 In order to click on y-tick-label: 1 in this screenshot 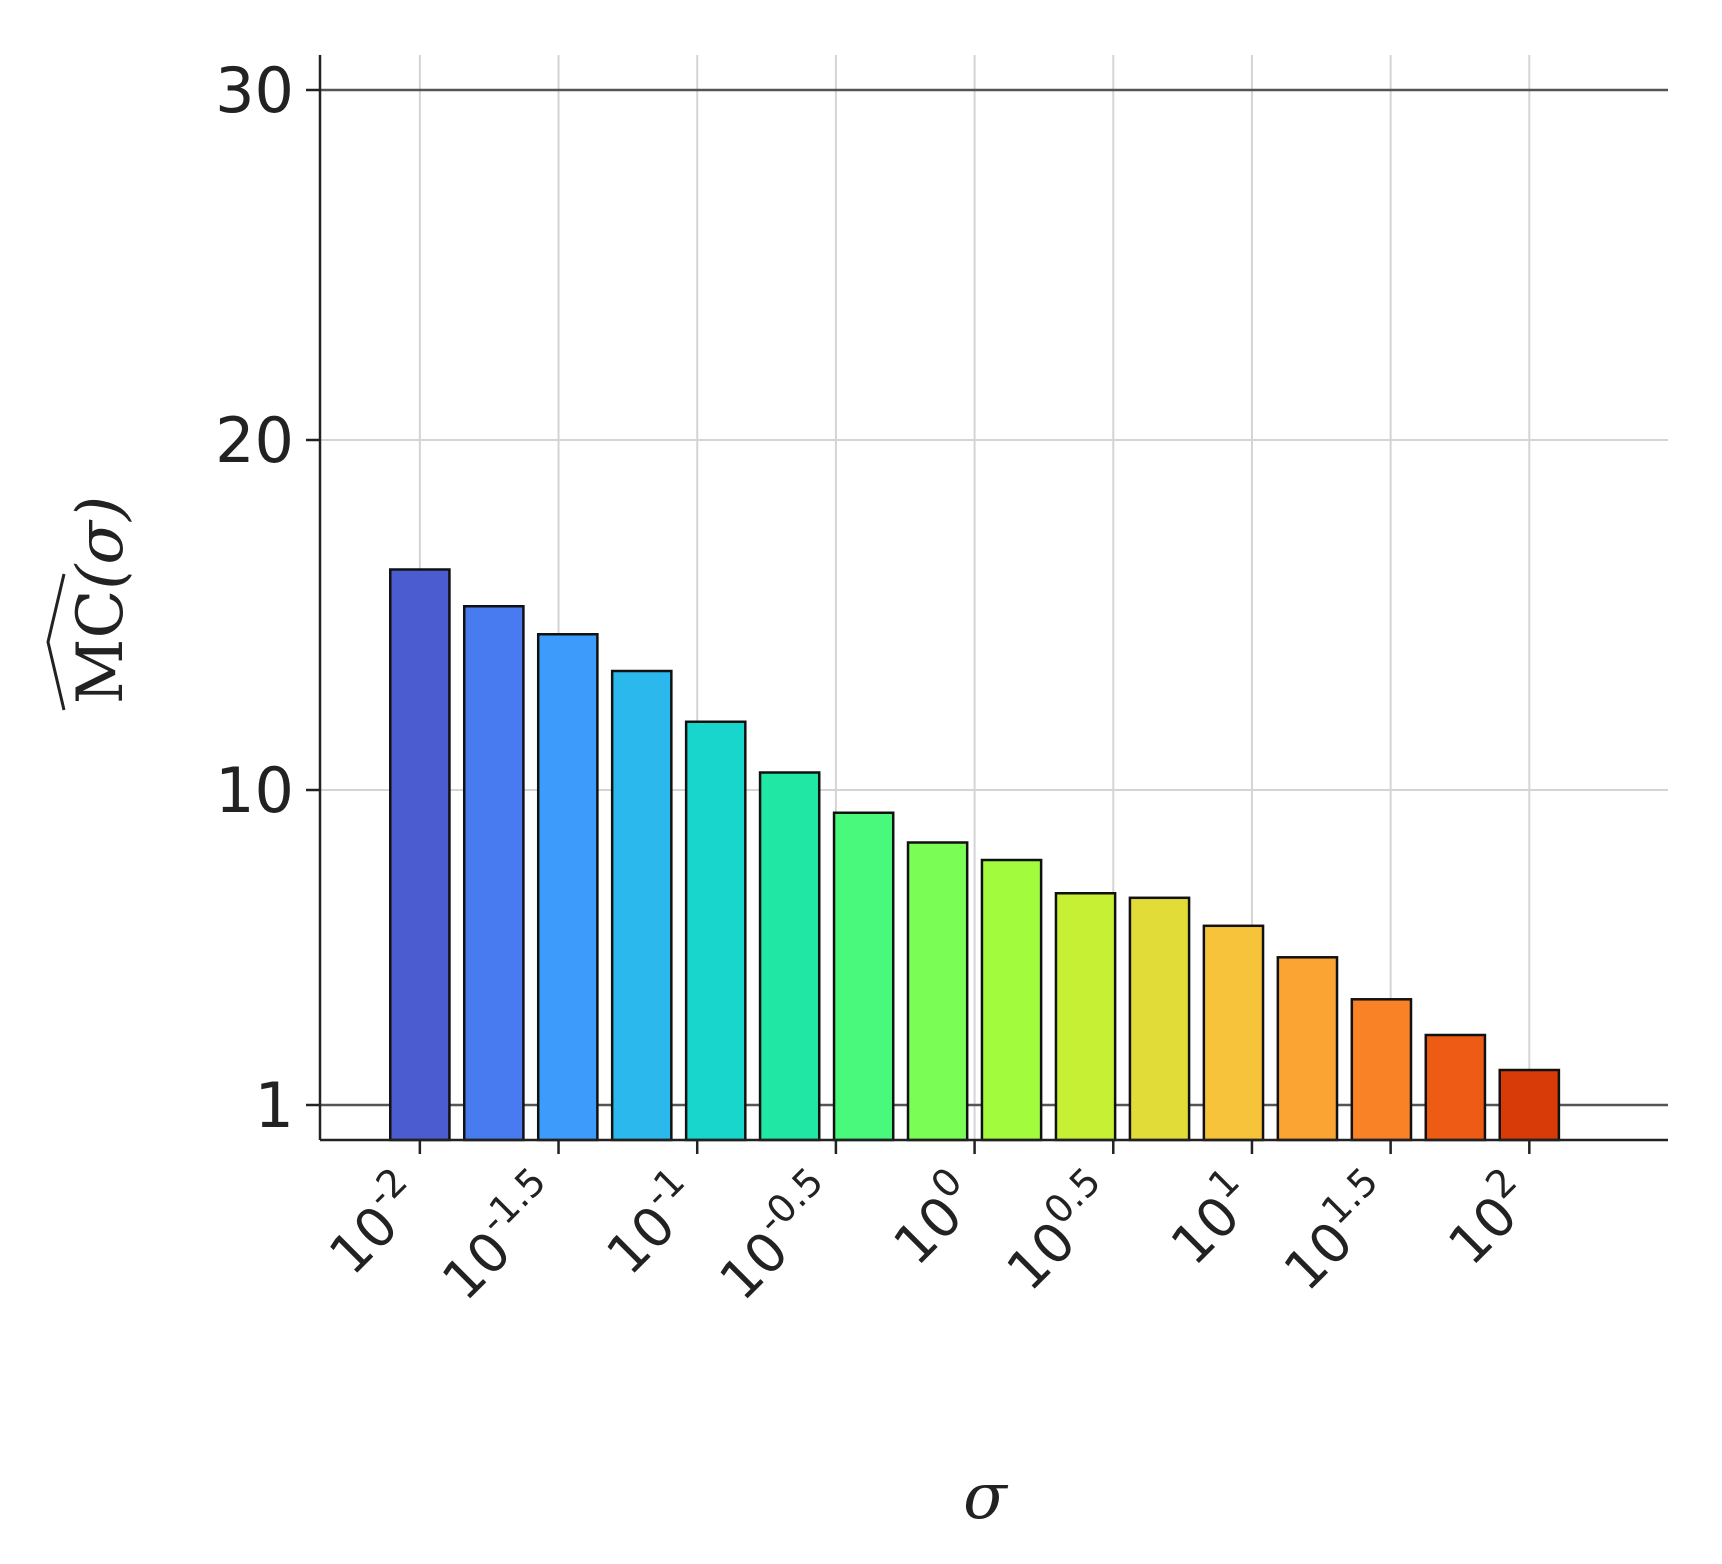, I will do `click(274, 1105)`.